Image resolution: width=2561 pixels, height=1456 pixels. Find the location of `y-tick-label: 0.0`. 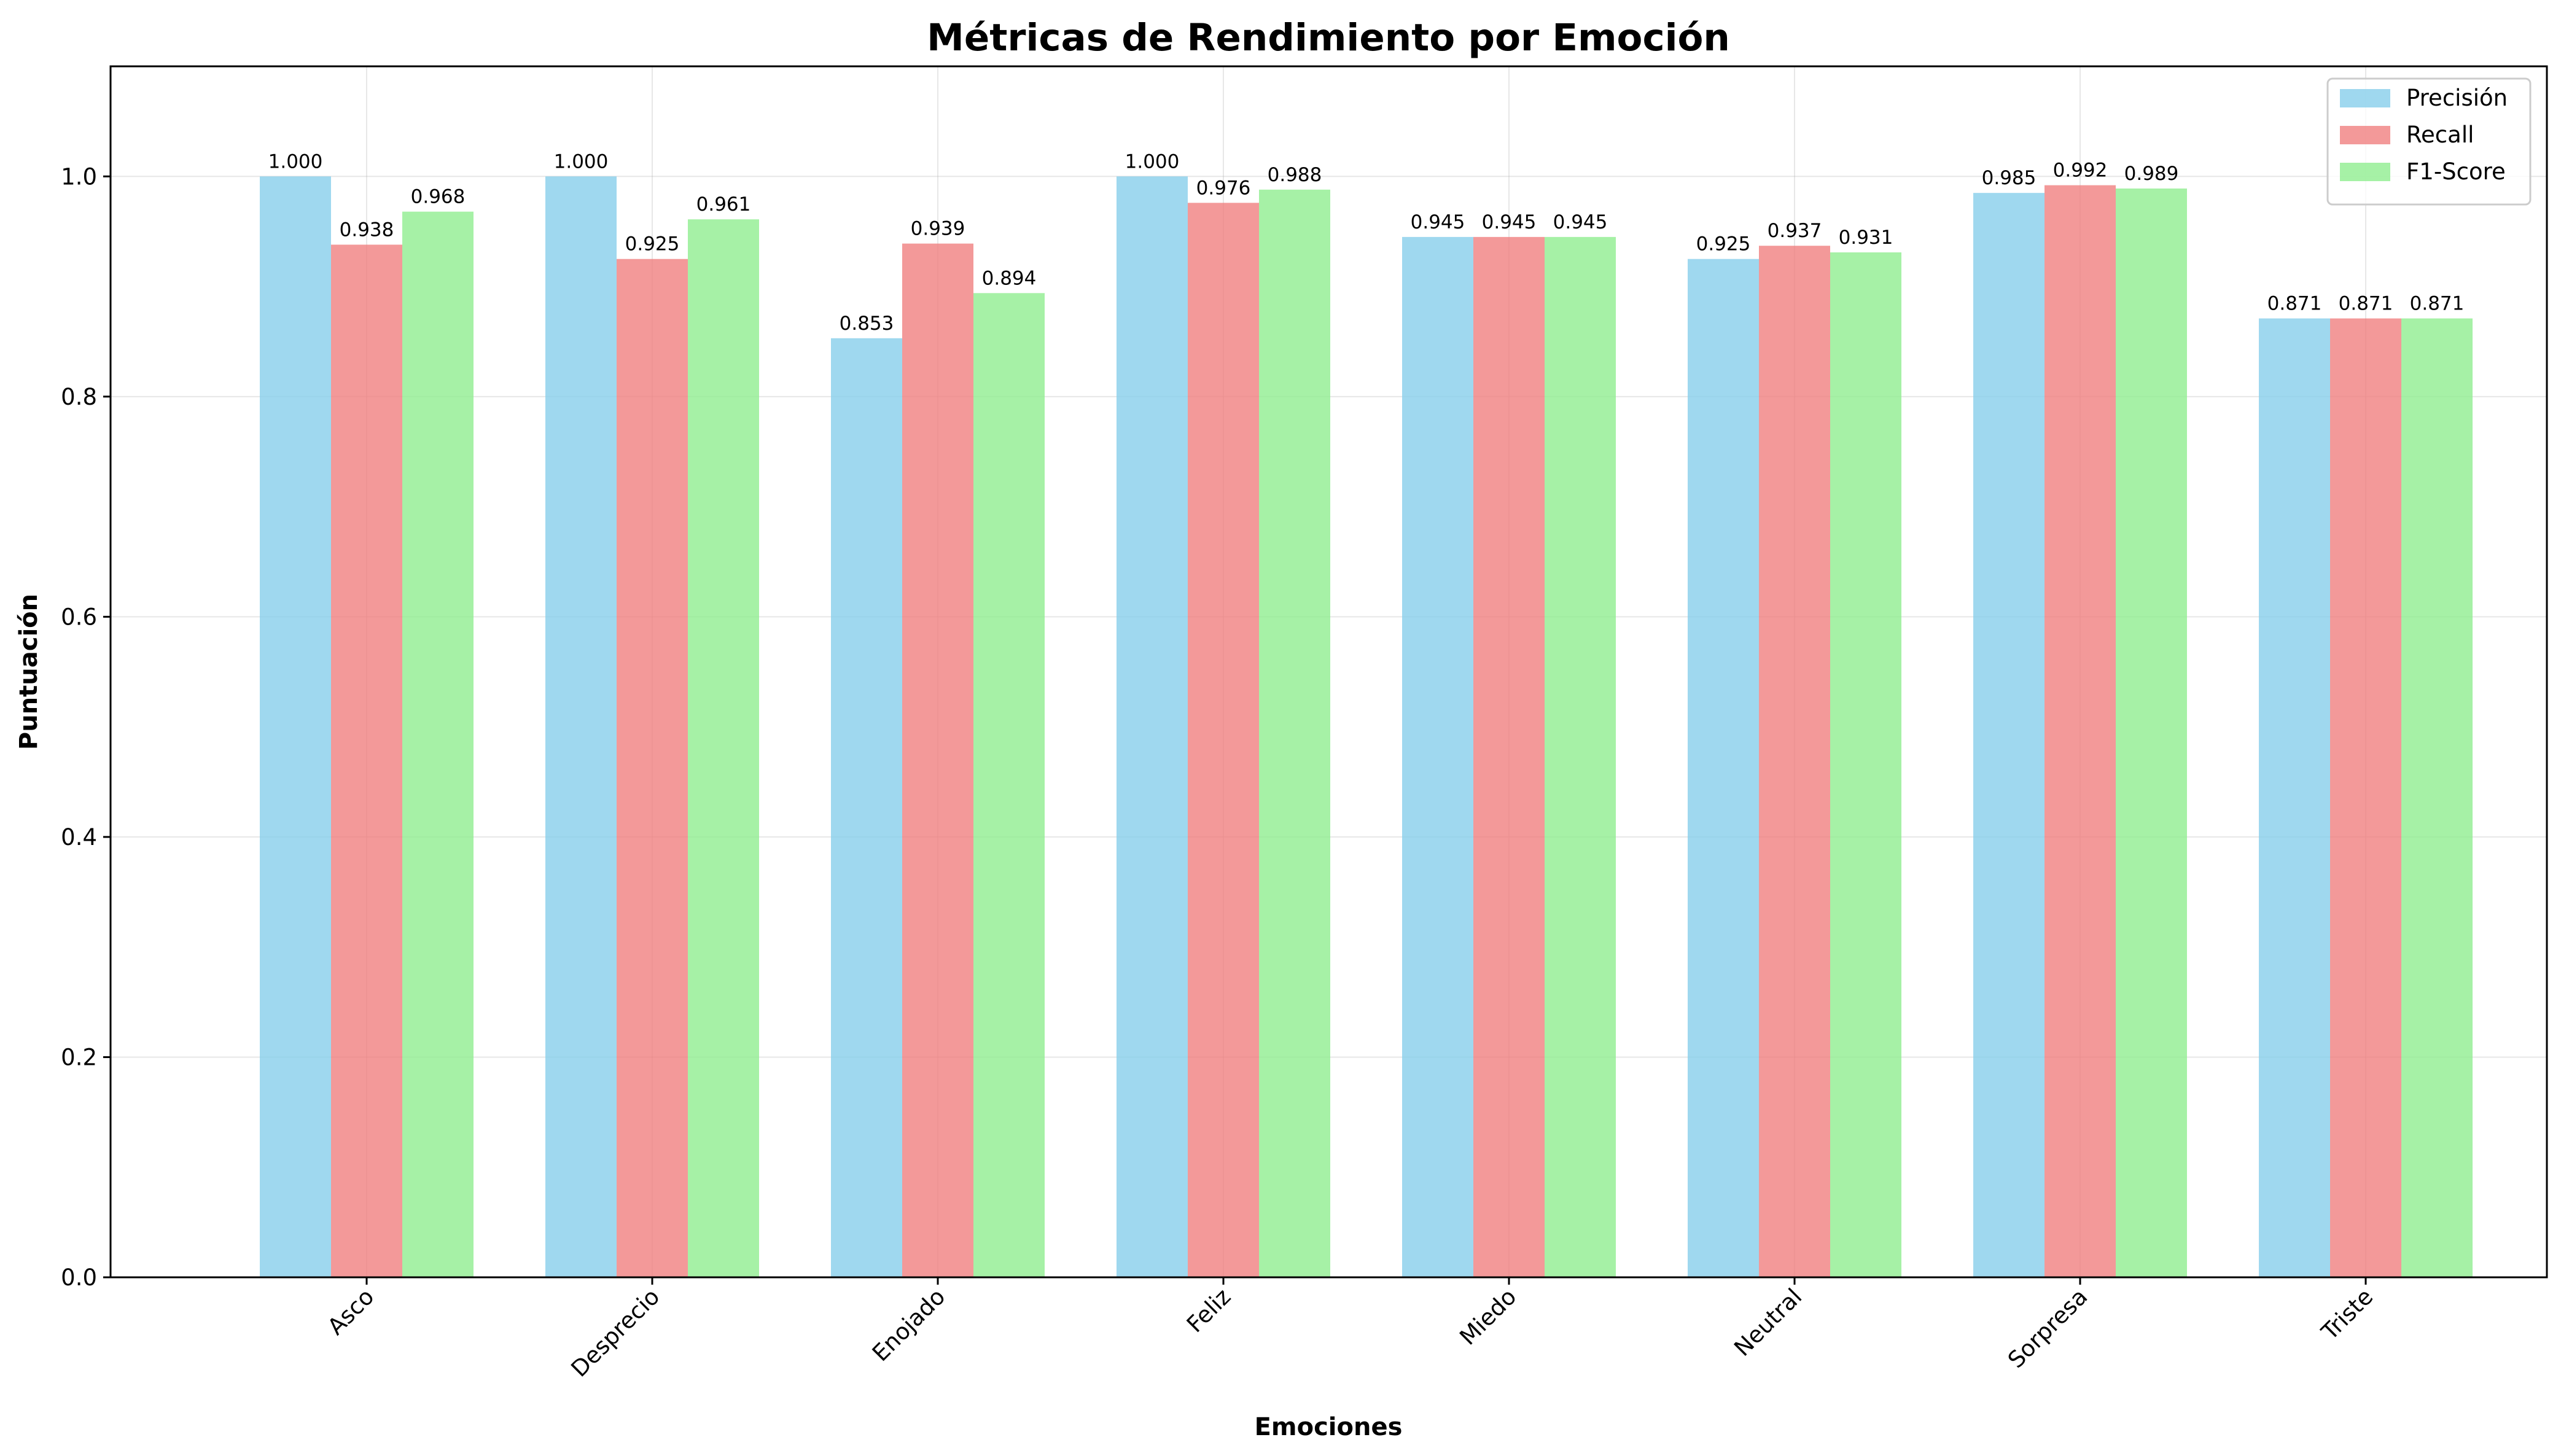

y-tick-label: 0.0 is located at coordinates (79, 1277).